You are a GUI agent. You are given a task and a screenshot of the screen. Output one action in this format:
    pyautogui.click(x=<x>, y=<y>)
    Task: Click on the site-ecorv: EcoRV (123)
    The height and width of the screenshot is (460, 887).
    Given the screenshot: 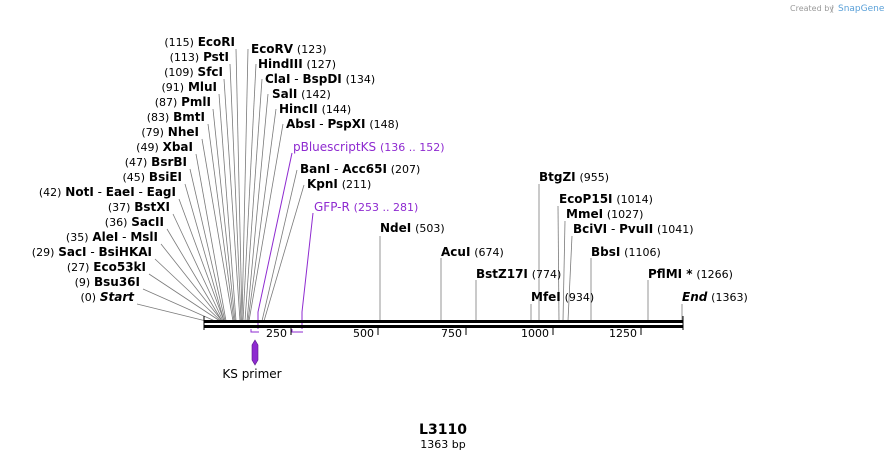 What is the action you would take?
    pyautogui.click(x=289, y=49)
    